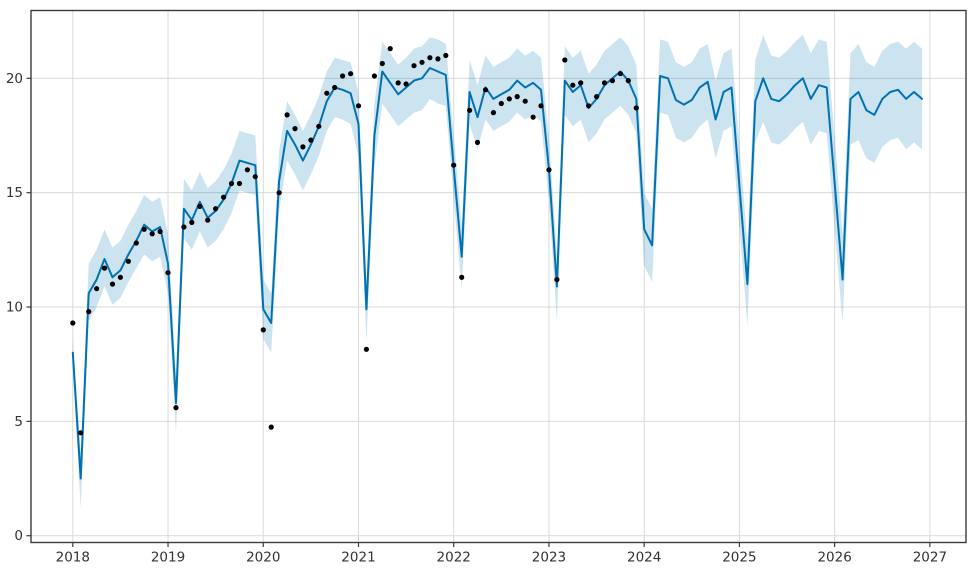 This screenshot has height=569, width=976. What do you see at coordinates (14, 193) in the screenshot?
I see `y-tick-label: 15` at bounding box center [14, 193].